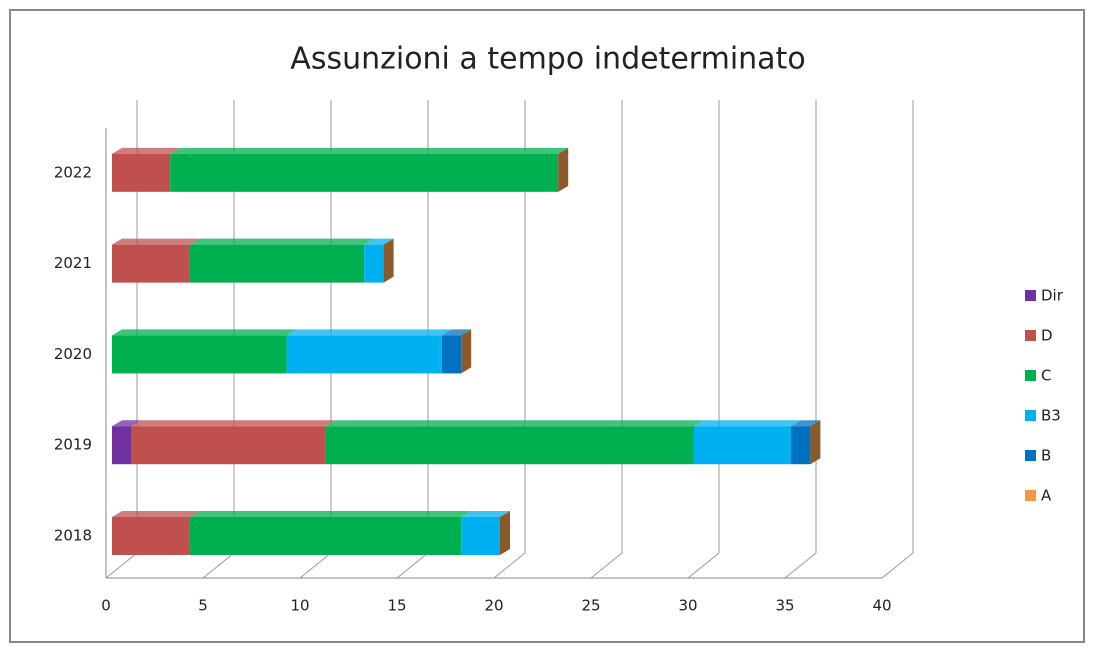  I want to click on y-tick-label: 2022, so click(73, 172).